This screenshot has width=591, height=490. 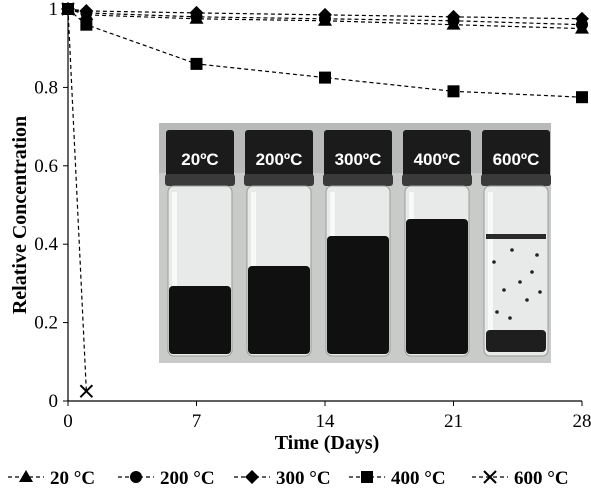 I want to click on vial: 600ºC, so click(x=516, y=243).